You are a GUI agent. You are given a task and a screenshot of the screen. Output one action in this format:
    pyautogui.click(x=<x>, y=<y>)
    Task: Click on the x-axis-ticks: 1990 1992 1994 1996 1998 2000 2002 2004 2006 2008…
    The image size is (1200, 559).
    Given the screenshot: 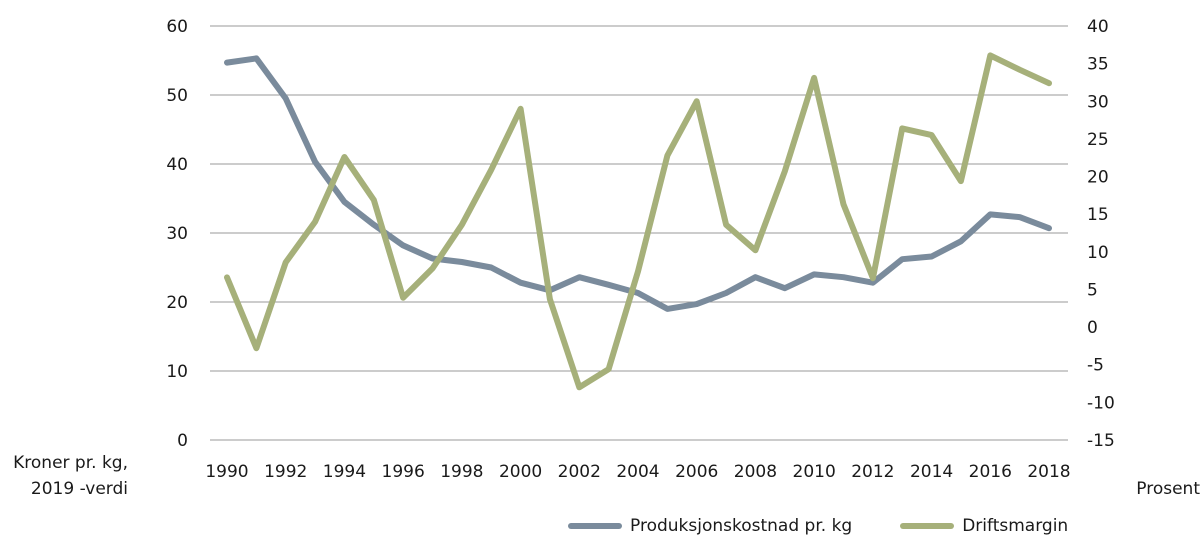 What is the action you would take?
    pyautogui.click(x=637, y=472)
    